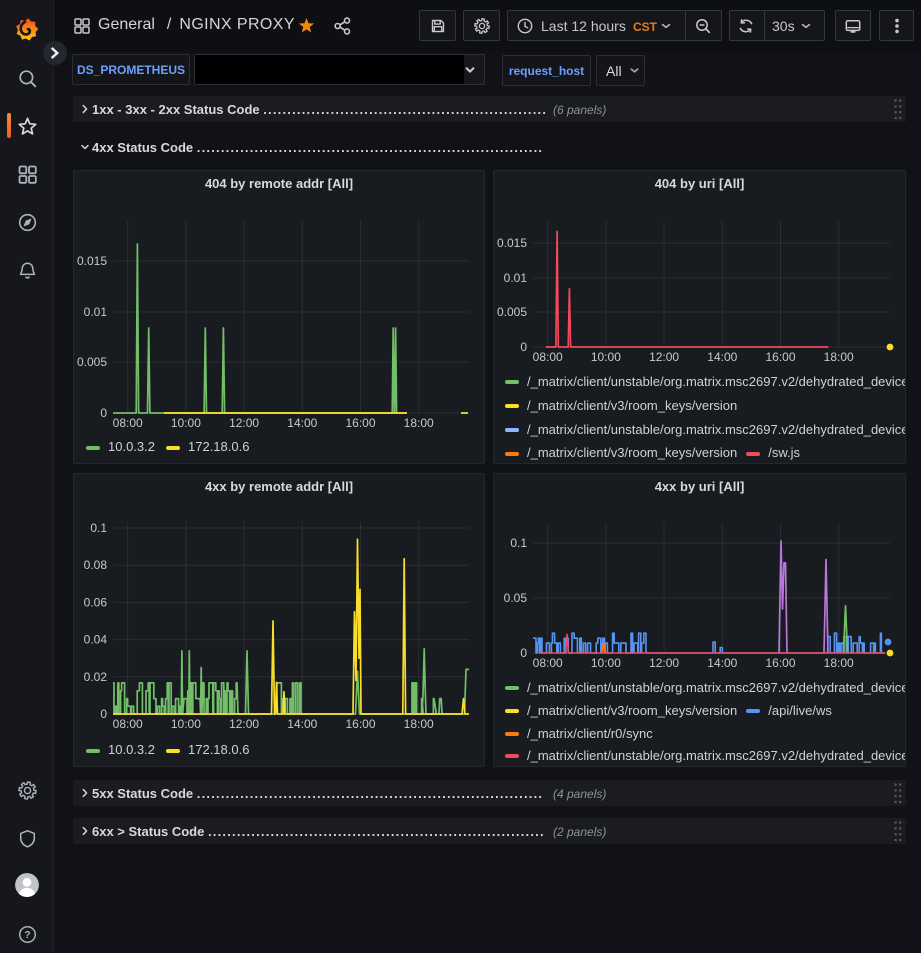 Image resolution: width=921 pixels, height=953 pixels. Describe the element at coordinates (96, 565) in the screenshot. I see `svg-text: 0.08` at that location.